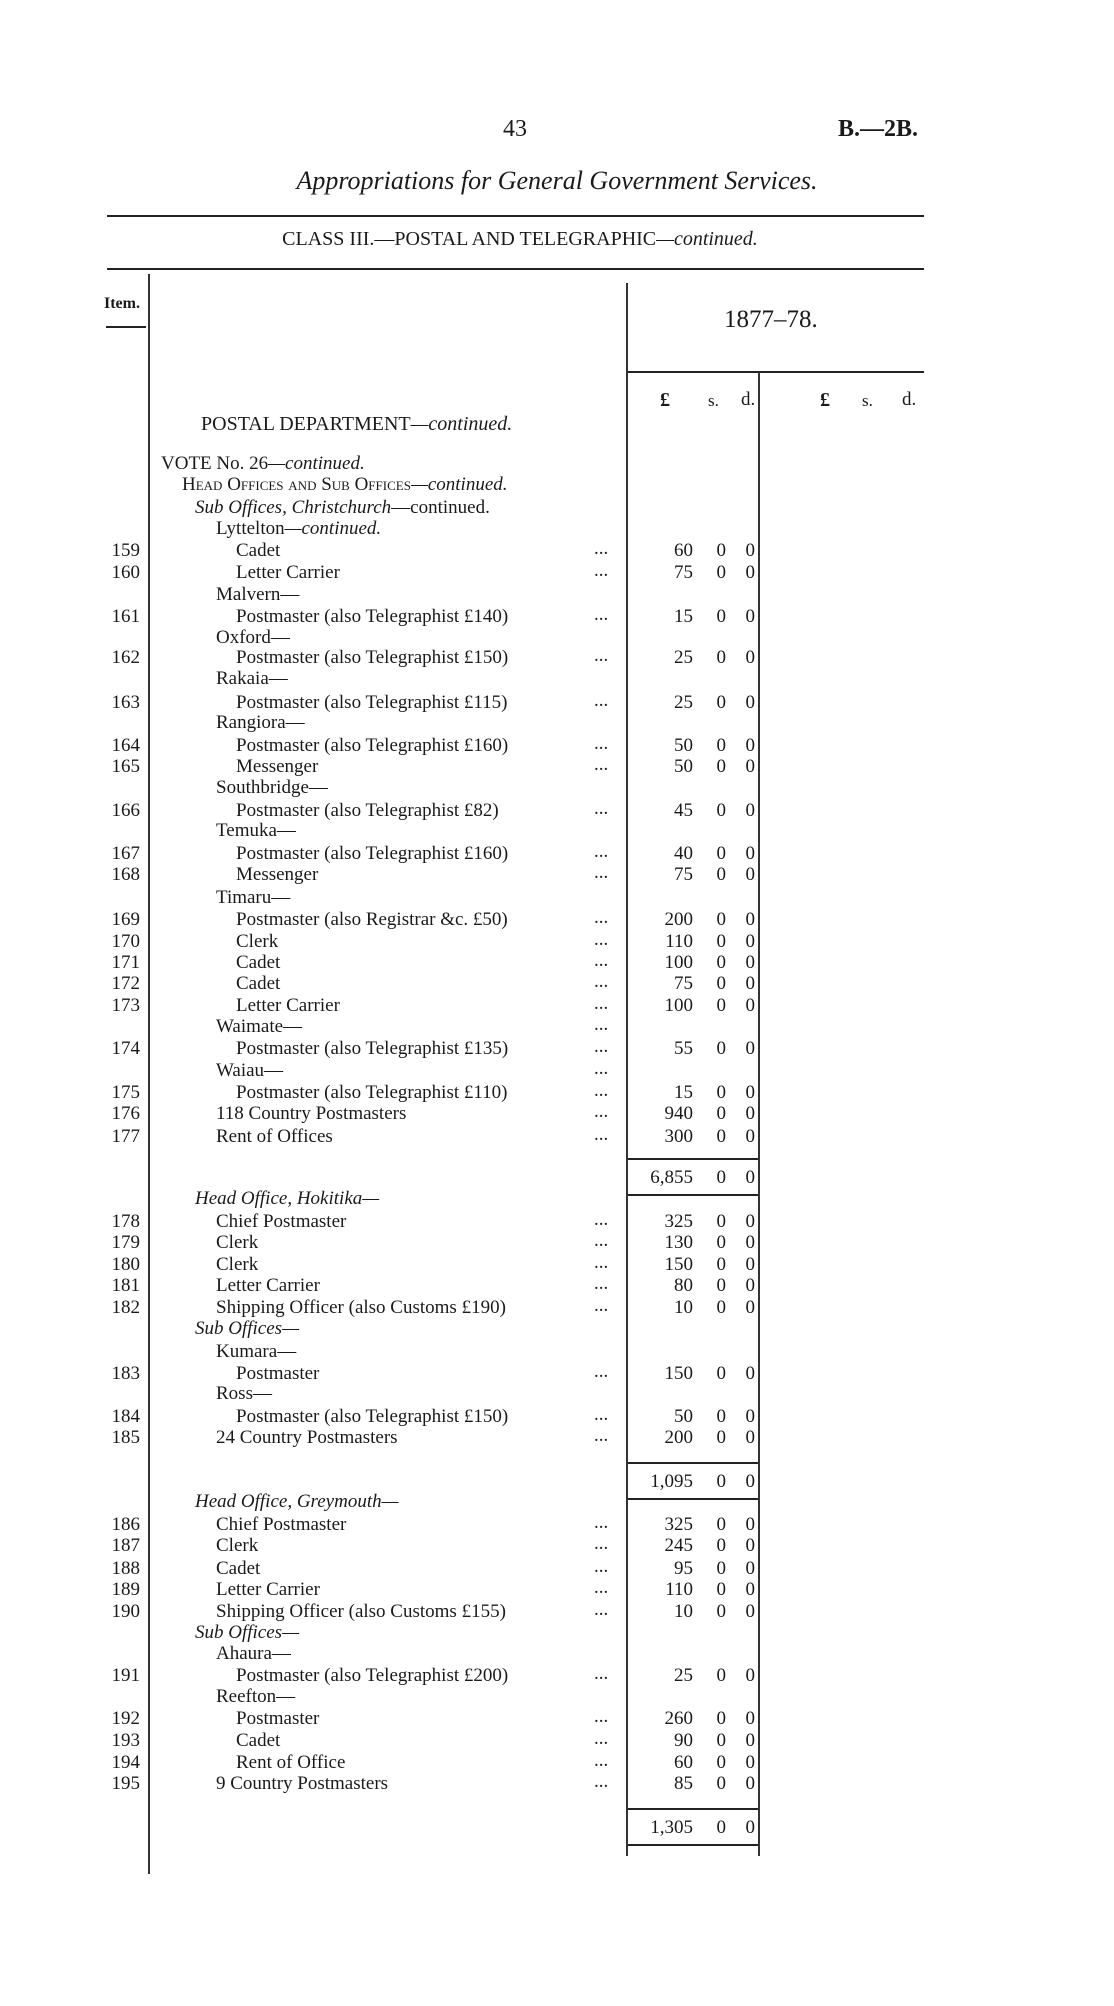 The height and width of the screenshot is (2006, 1114). I want to click on row-description: Postmaster (also Telegraphist £110), so click(371, 1093).